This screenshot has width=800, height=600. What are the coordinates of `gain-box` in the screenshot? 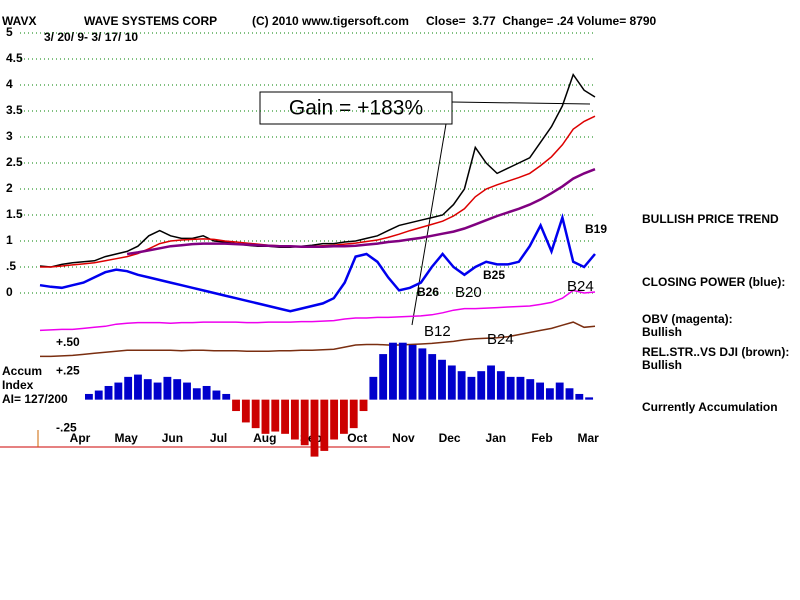 It's located at (356, 108).